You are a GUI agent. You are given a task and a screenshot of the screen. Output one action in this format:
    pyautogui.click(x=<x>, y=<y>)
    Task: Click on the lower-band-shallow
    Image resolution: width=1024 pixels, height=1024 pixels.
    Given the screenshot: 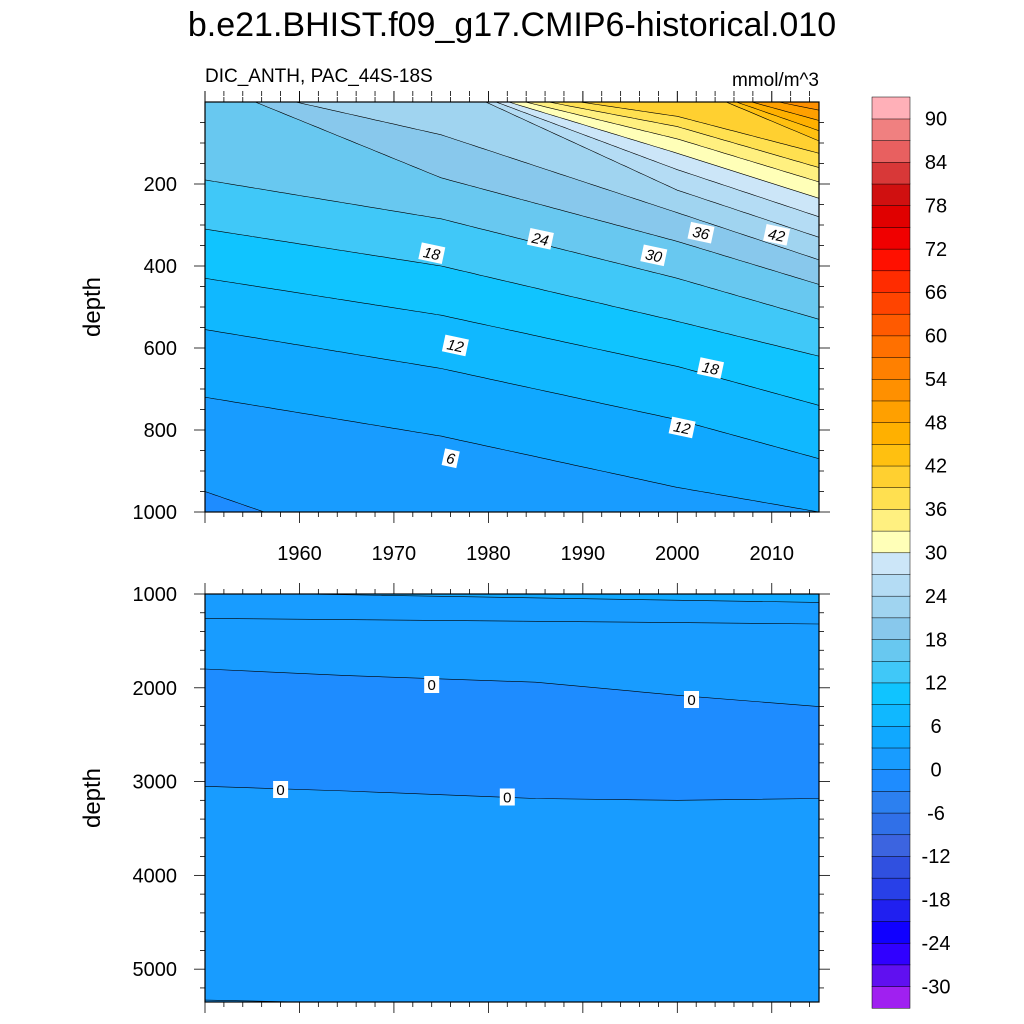 What is the action you would take?
    pyautogui.click(x=512, y=609)
    